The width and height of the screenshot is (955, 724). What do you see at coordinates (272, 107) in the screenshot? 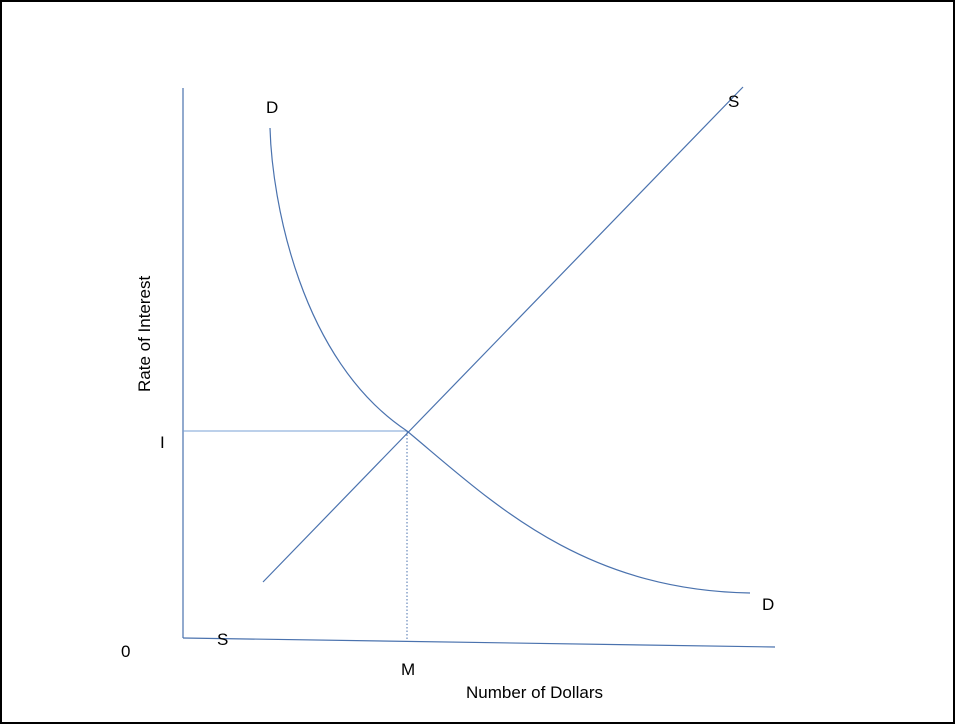
I see `demand-label-top: D` at bounding box center [272, 107].